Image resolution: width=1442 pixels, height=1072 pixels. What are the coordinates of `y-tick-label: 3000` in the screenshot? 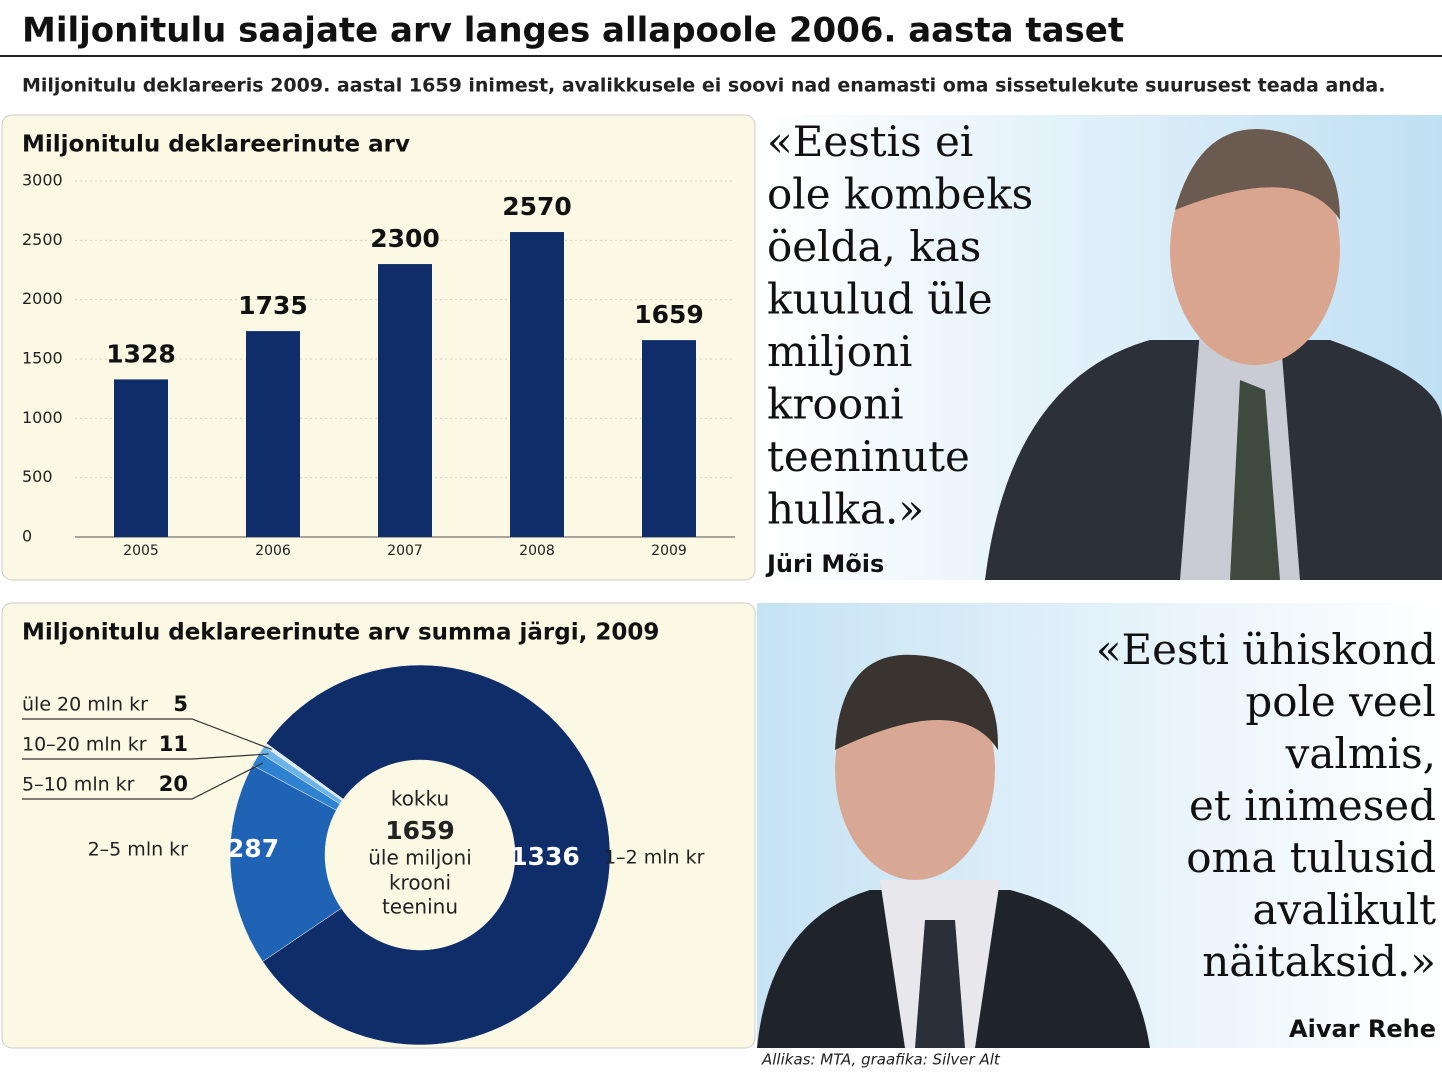 It's located at (42, 180).